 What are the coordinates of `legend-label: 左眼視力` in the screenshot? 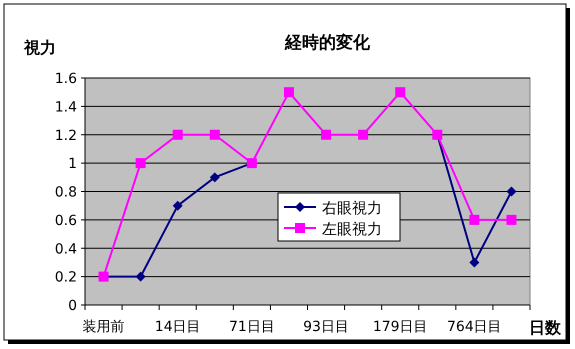 It's located at (352, 229).